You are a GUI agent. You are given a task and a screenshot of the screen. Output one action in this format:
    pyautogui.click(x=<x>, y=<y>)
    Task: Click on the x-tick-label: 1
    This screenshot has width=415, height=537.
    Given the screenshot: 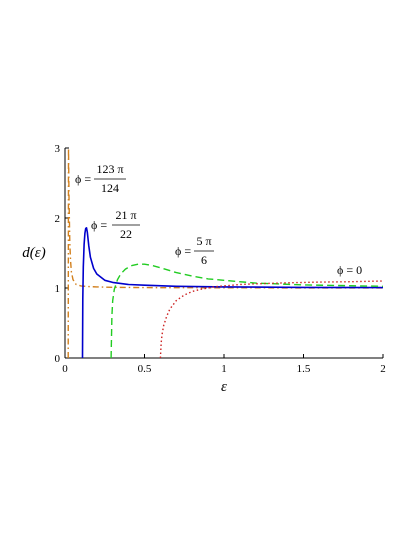 What is the action you would take?
    pyautogui.click(x=224, y=369)
    